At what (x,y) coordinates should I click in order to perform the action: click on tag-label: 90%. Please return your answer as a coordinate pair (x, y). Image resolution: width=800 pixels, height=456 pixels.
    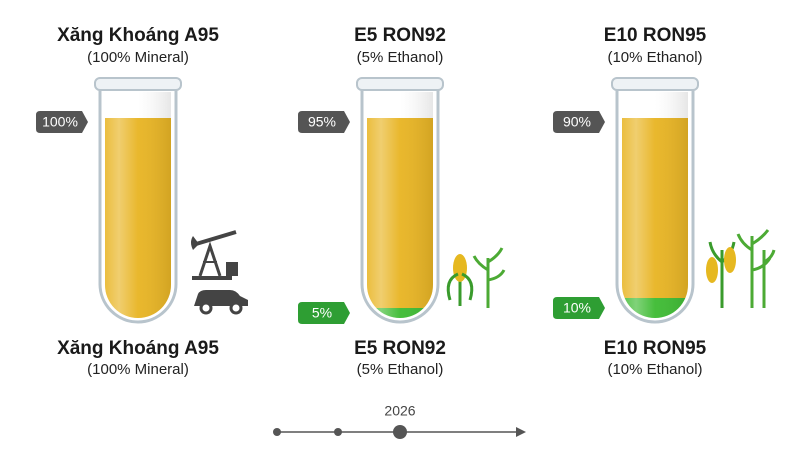
    Looking at the image, I should click on (577, 122).